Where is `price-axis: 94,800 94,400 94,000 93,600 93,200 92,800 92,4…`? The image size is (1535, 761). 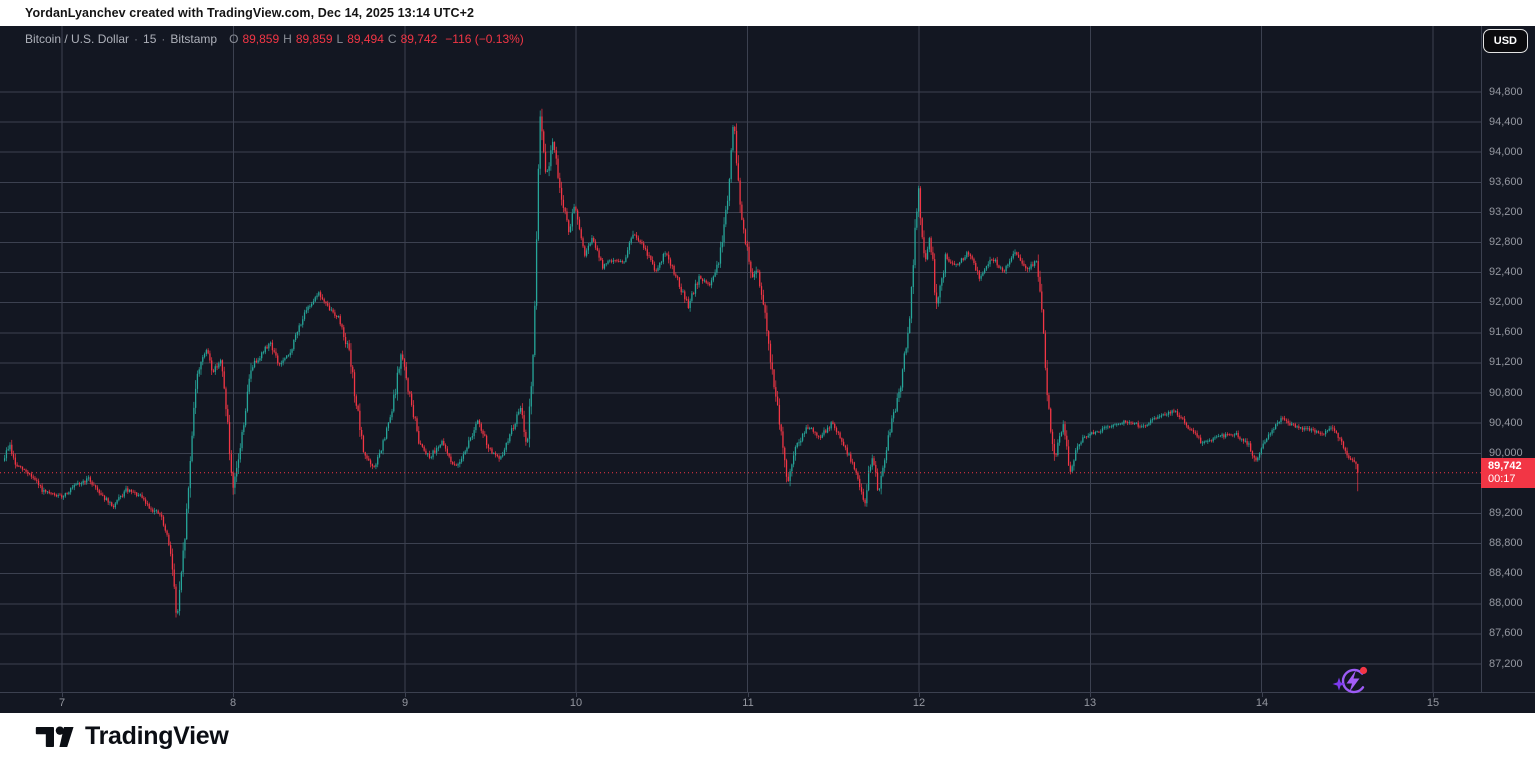
price-axis: 94,800 94,400 94,000 93,600 93,200 92,800 92,4… is located at coordinates (1508, 359).